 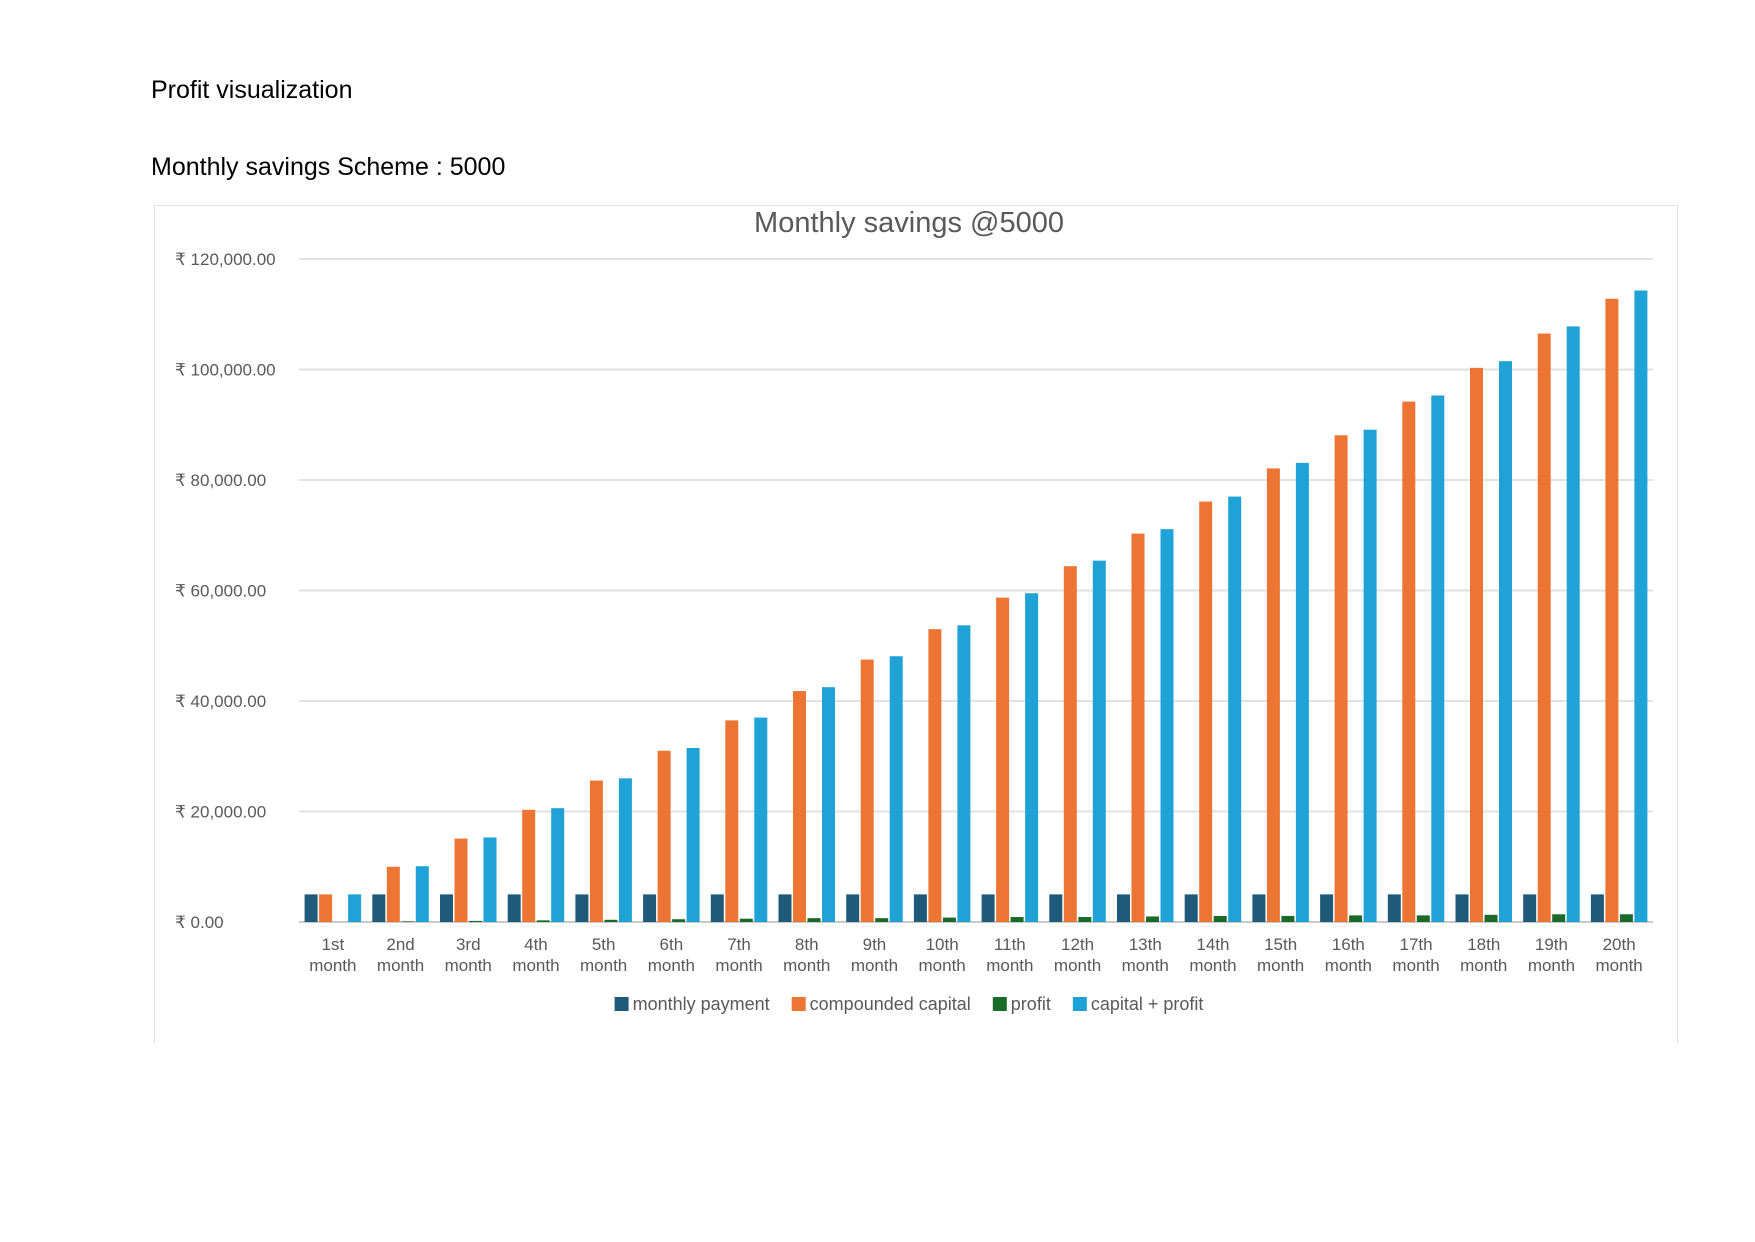 What do you see at coordinates (1212, 955) in the screenshot?
I see `x-tick-label: 14th month` at bounding box center [1212, 955].